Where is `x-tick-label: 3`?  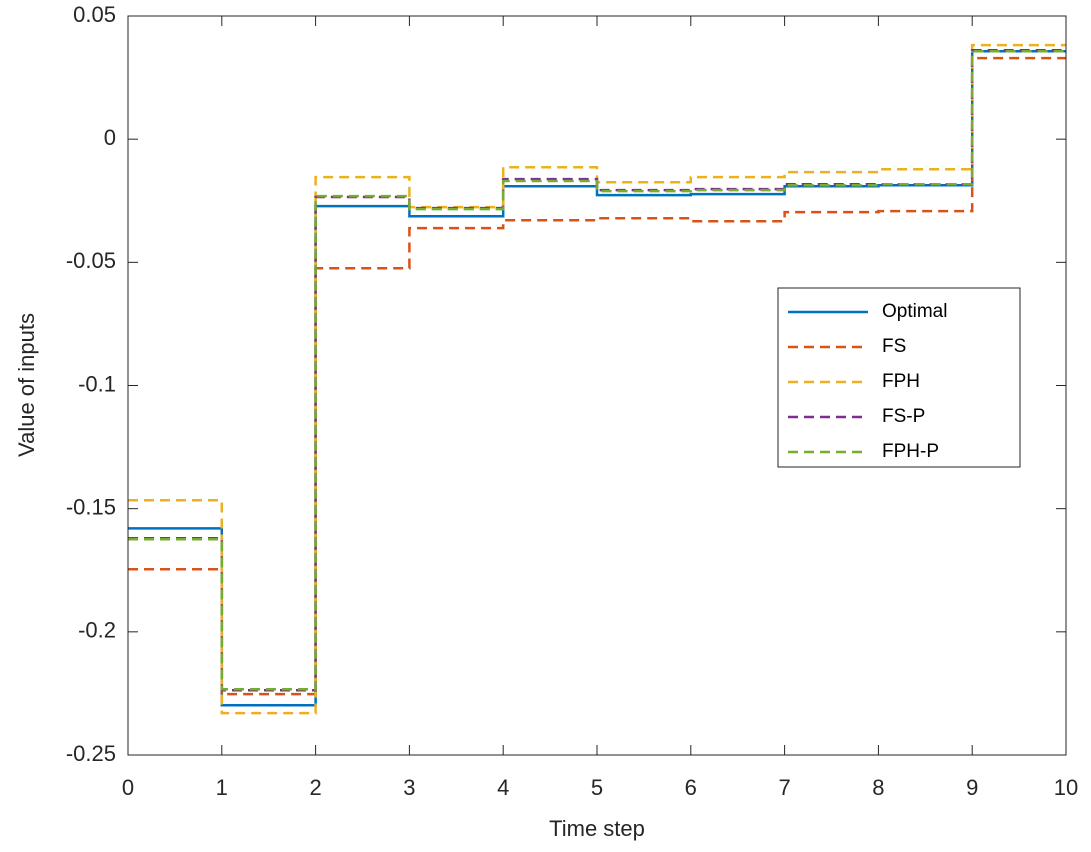 x-tick-label: 3 is located at coordinates (409, 787).